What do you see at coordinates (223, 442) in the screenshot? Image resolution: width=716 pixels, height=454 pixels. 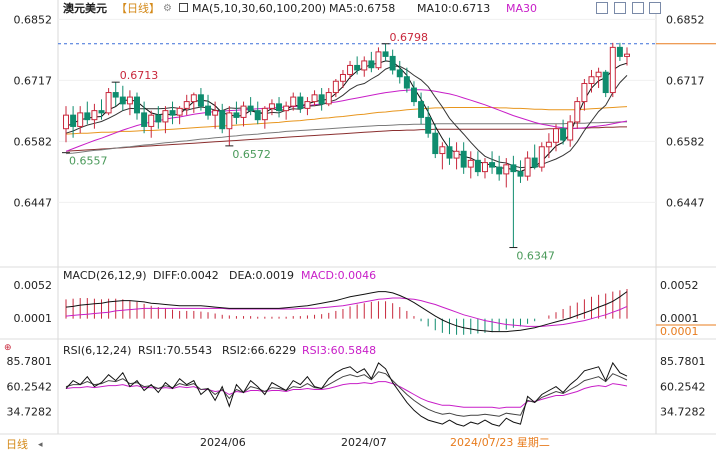 I see `date-label-june: 2024/06` at bounding box center [223, 442].